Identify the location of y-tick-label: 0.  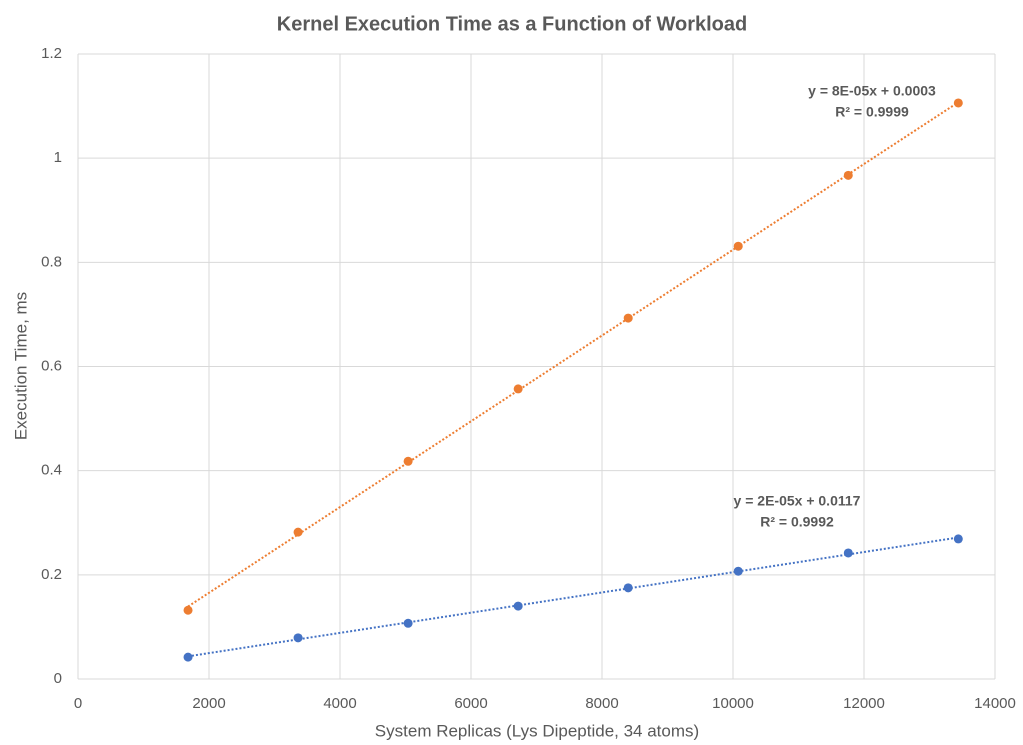
(58, 678).